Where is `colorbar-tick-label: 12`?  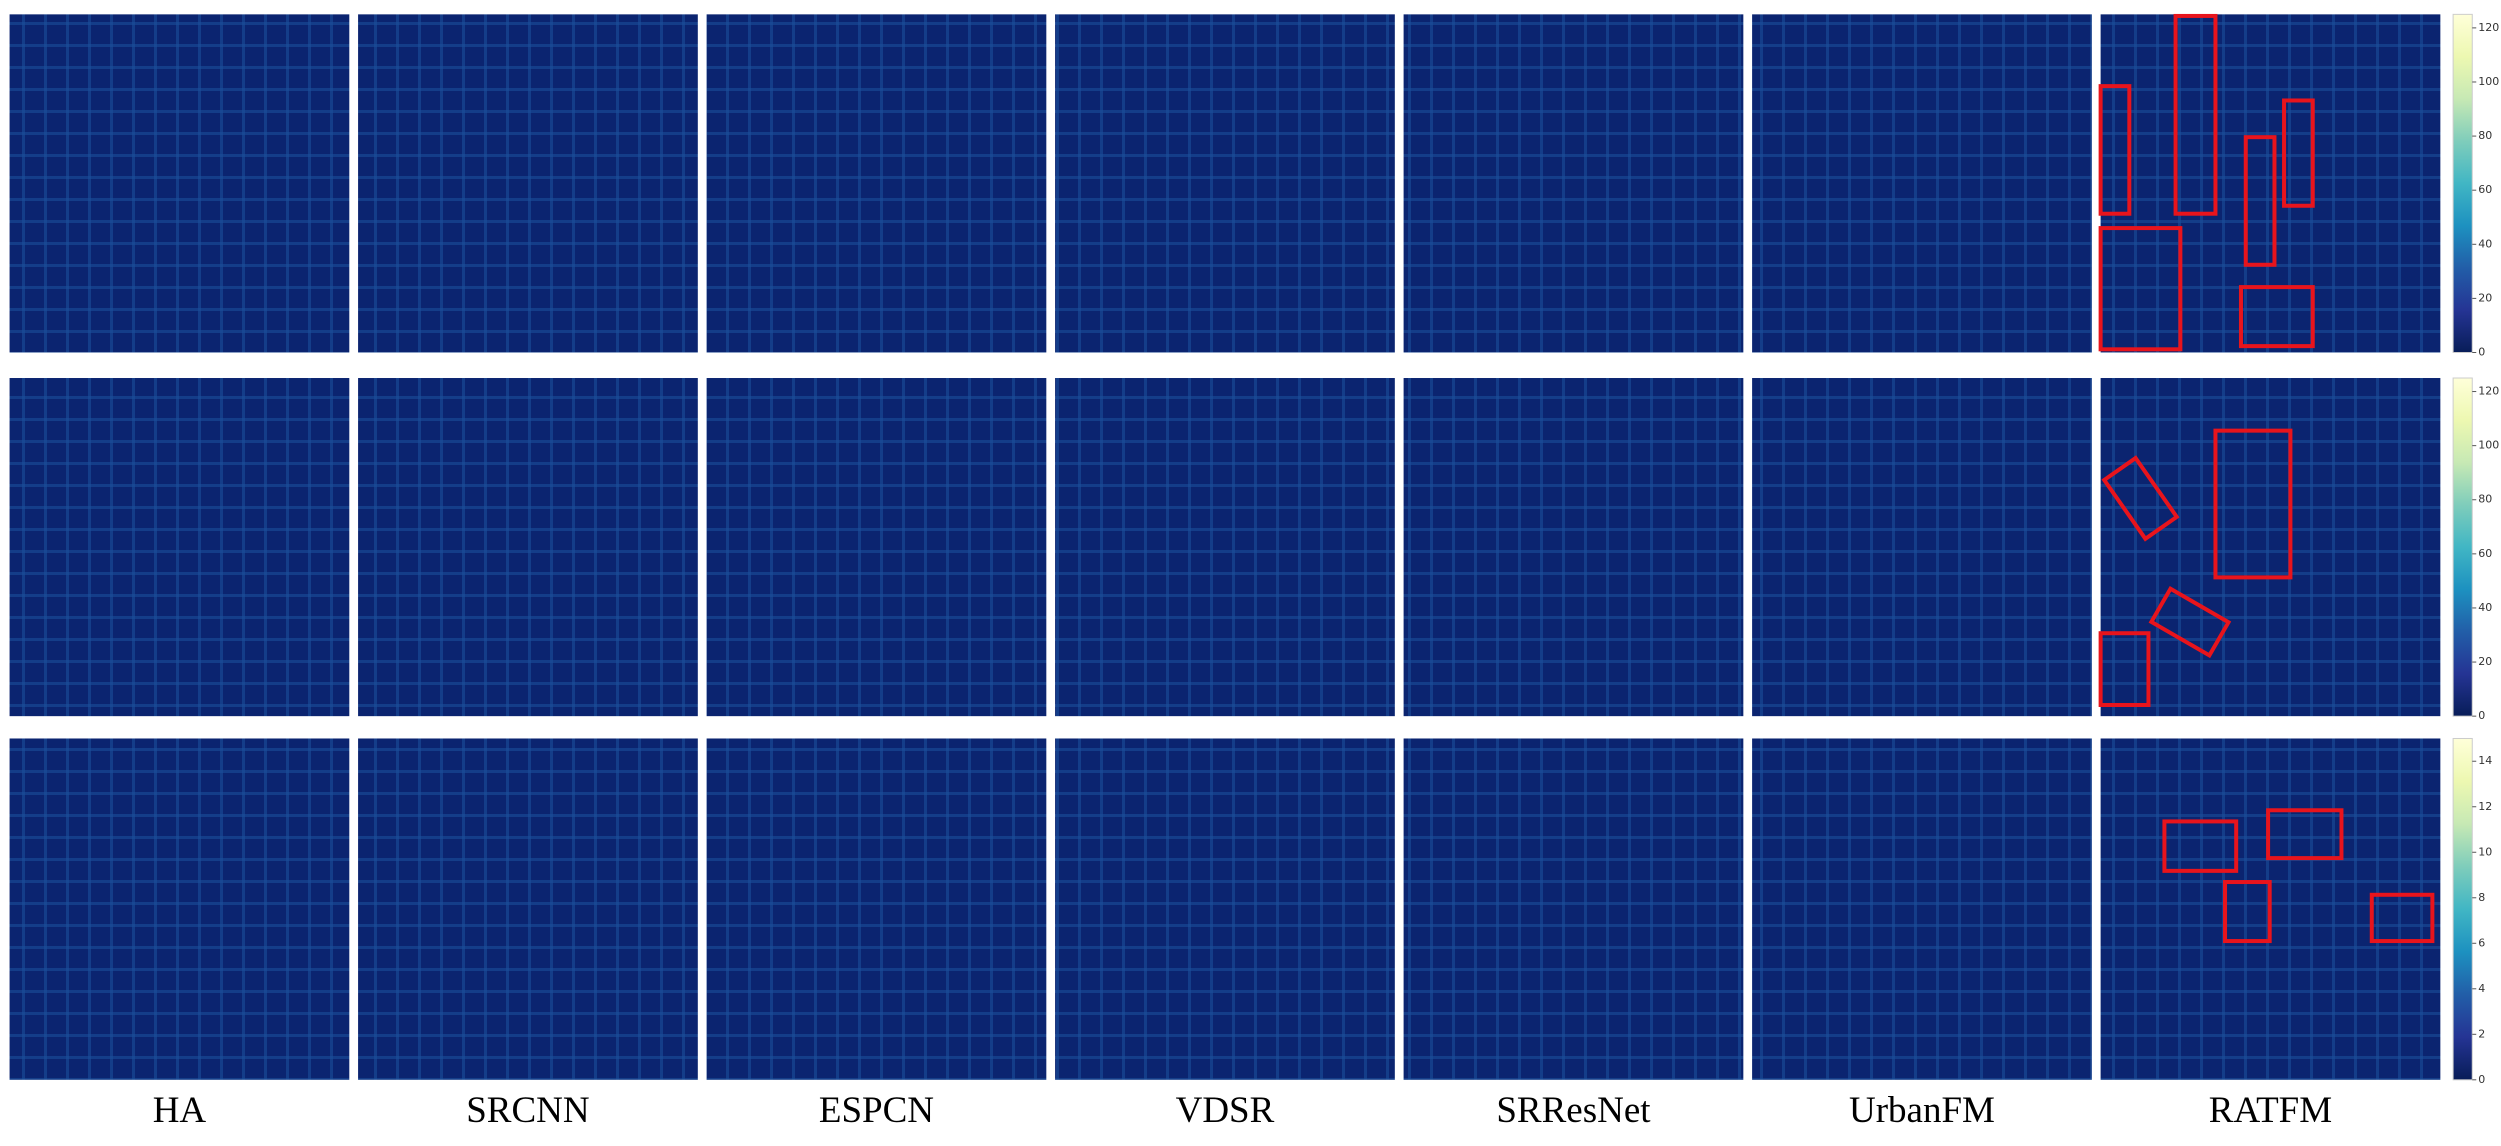 colorbar-tick-label: 12 is located at coordinates (2485, 806).